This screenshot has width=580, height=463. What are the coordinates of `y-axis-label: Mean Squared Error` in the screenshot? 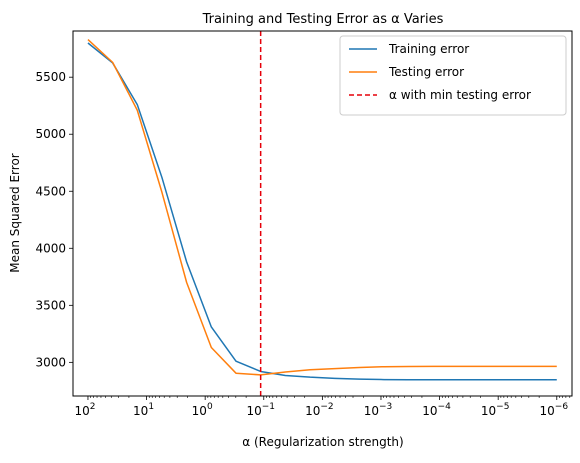 It's located at (15, 213).